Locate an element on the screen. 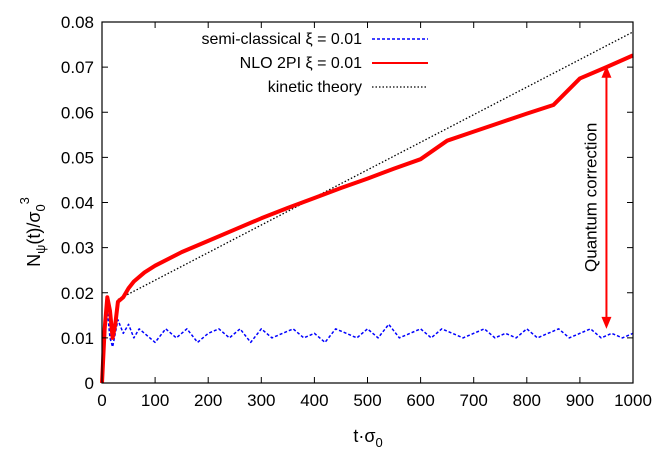 This screenshot has width=662, height=463. y-tick-label: 0.05 is located at coordinates (77, 157).